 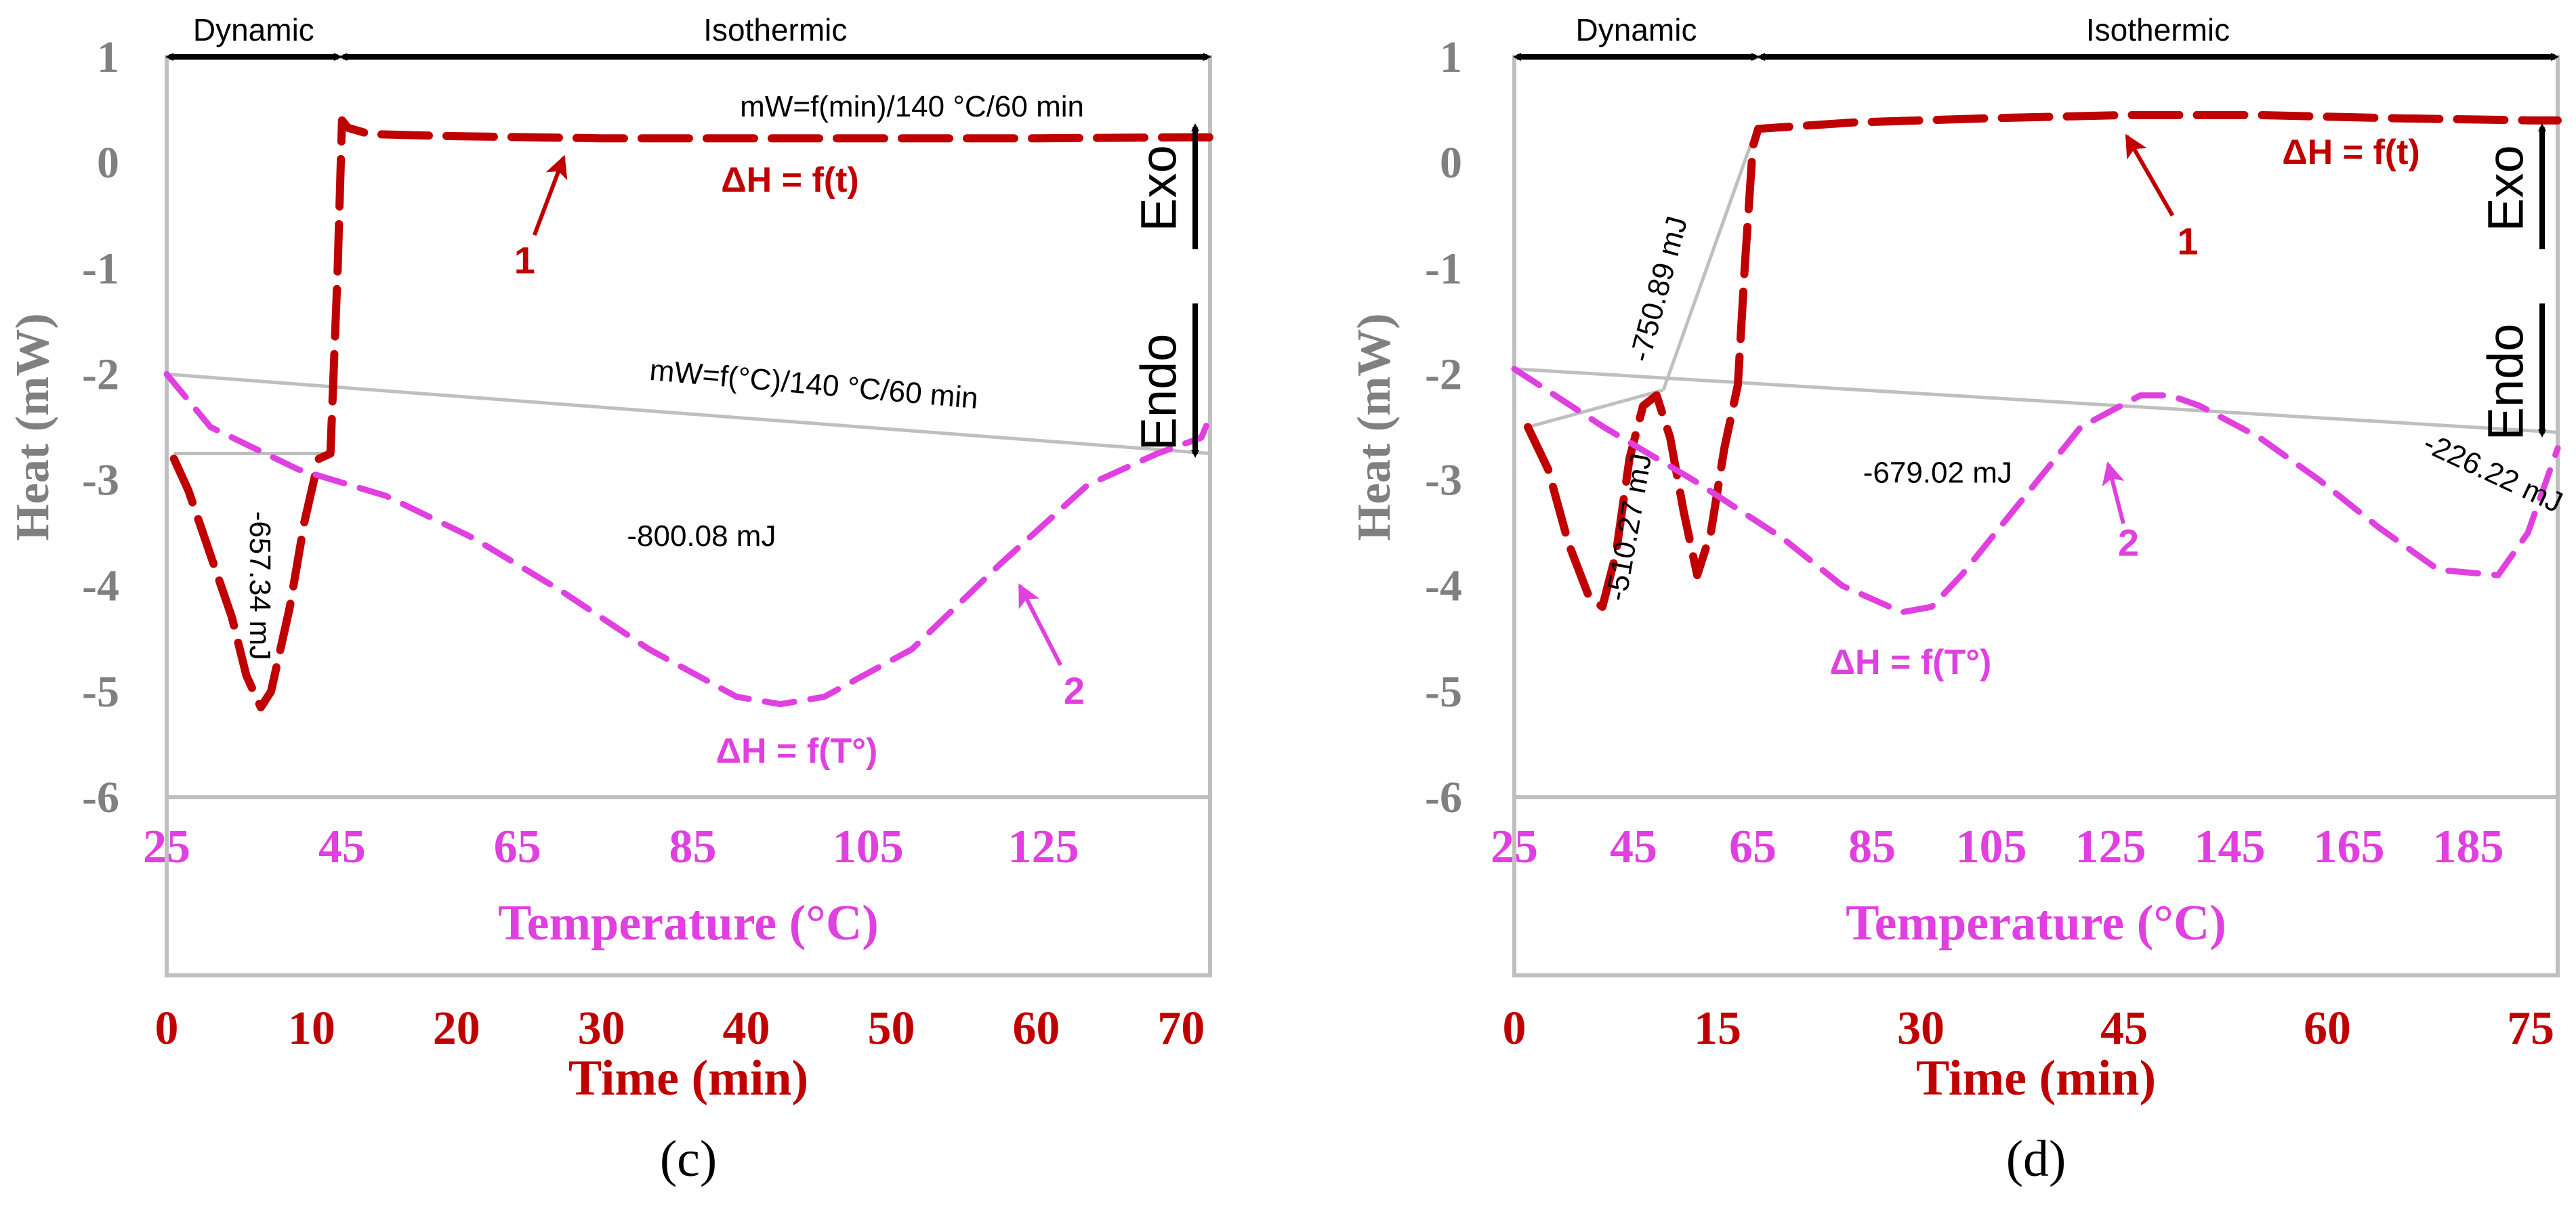 I want to click on series-1-subtitle: mW=f(min)/140 °C/60 min, so click(x=912, y=107).